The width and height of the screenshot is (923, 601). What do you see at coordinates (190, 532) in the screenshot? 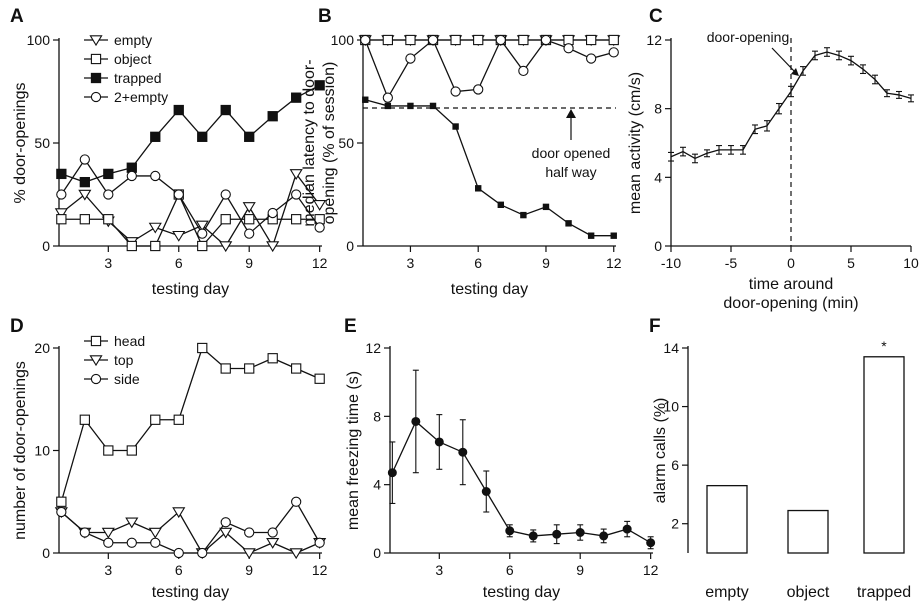
I see `series-line-top` at bounding box center [190, 532].